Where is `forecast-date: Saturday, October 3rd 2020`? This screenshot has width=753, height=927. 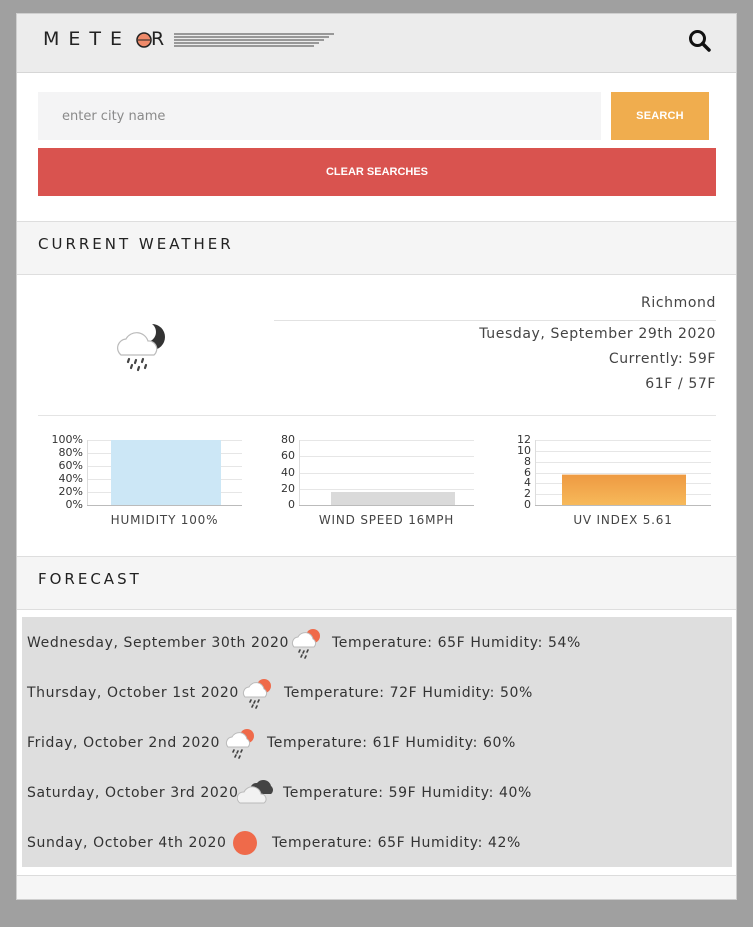 forecast-date: Saturday, October 3rd 2020 is located at coordinates (133, 793).